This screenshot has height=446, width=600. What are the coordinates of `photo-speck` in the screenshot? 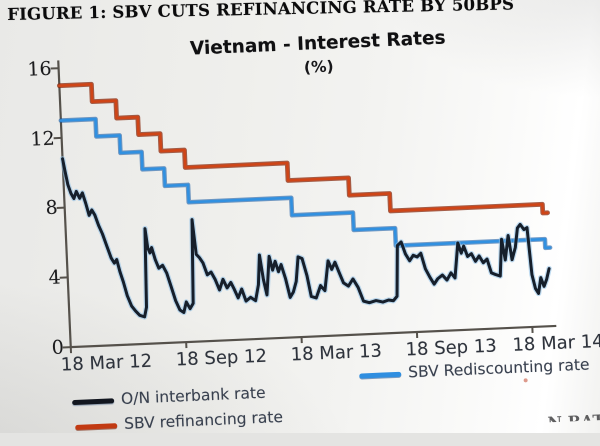 It's located at (526, 380).